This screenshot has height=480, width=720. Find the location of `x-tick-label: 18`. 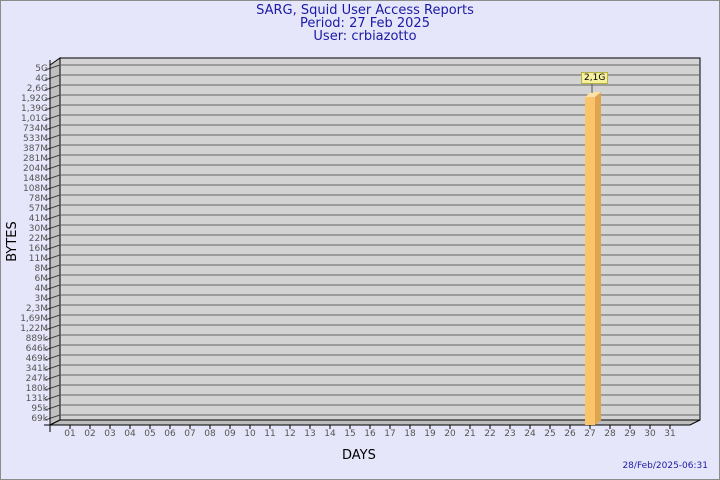

x-tick-label: 18 is located at coordinates (410, 434).